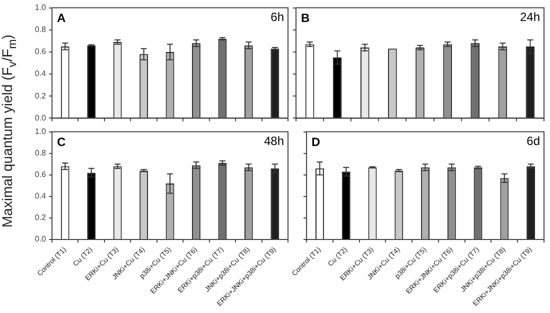  What do you see at coordinates (61, 18) in the screenshot?
I see `annotation: A` at bounding box center [61, 18].